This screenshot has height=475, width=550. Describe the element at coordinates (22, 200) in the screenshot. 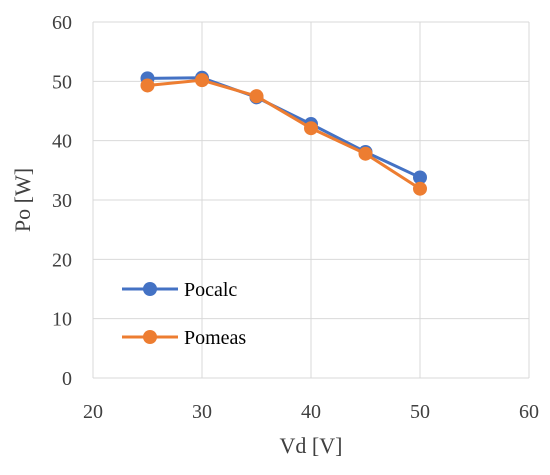

I see `y-axis-title: Po [W]` at that location.